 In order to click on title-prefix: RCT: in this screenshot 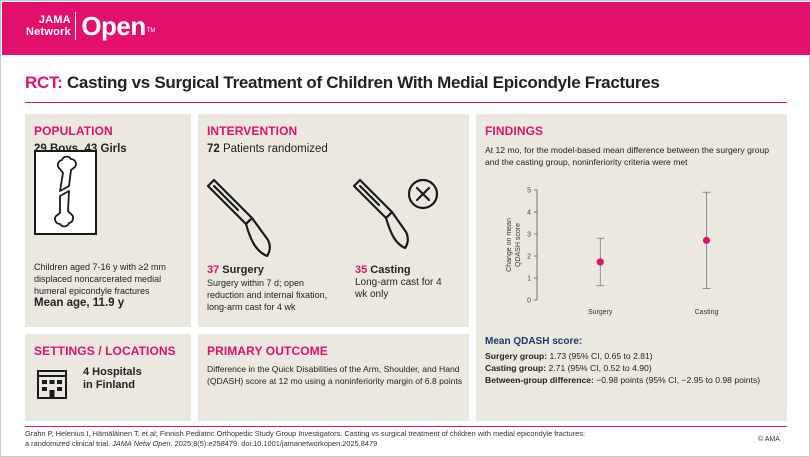, I will do `click(44, 82)`.